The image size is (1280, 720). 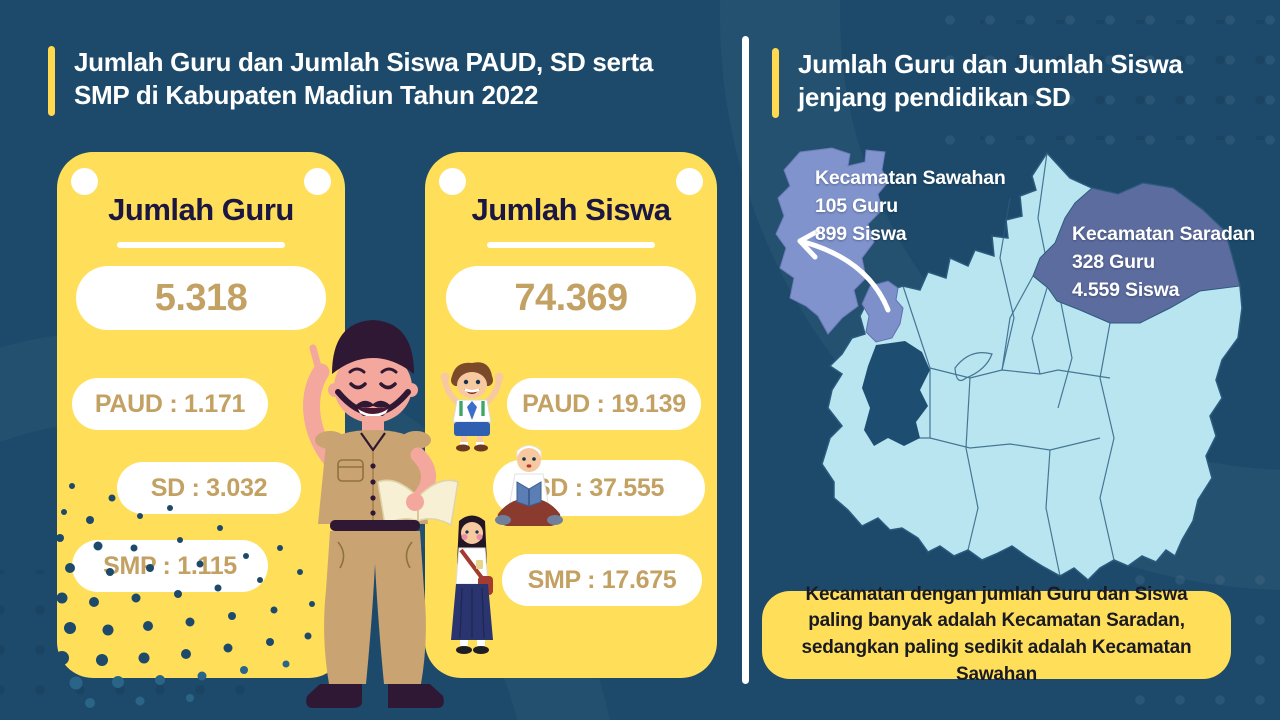 What do you see at coordinates (1126, 290) in the screenshot?
I see `saradan-siswa: 4.559 Siswa` at bounding box center [1126, 290].